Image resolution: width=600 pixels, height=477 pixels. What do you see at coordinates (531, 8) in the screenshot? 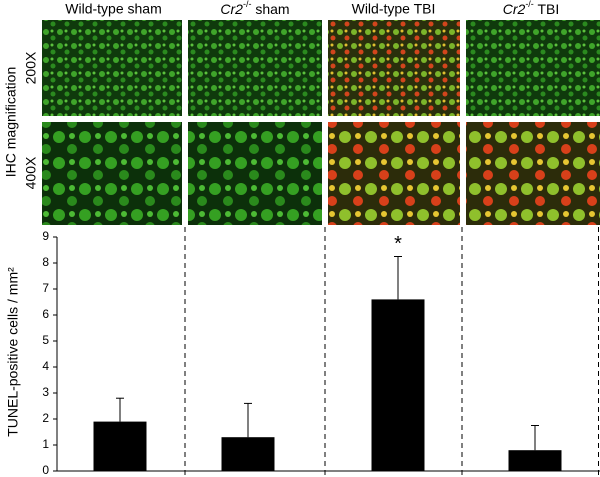
I see `column-label: Cr2-/- TBI` at bounding box center [531, 8].